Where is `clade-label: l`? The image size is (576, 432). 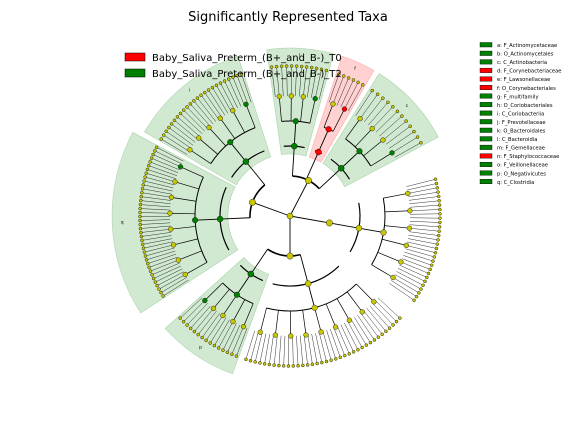 clade-label: l is located at coordinates (299, 55).